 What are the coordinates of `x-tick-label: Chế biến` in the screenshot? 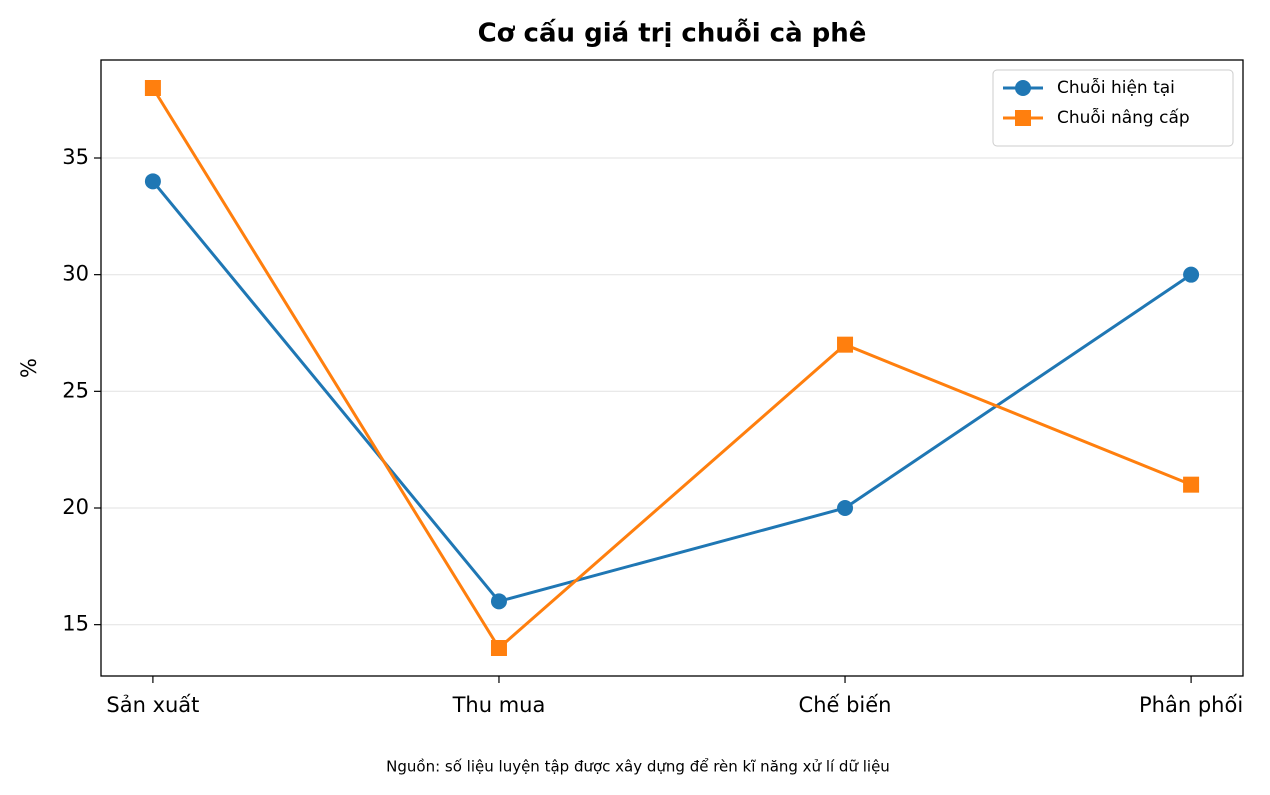 It's located at (845, 705).